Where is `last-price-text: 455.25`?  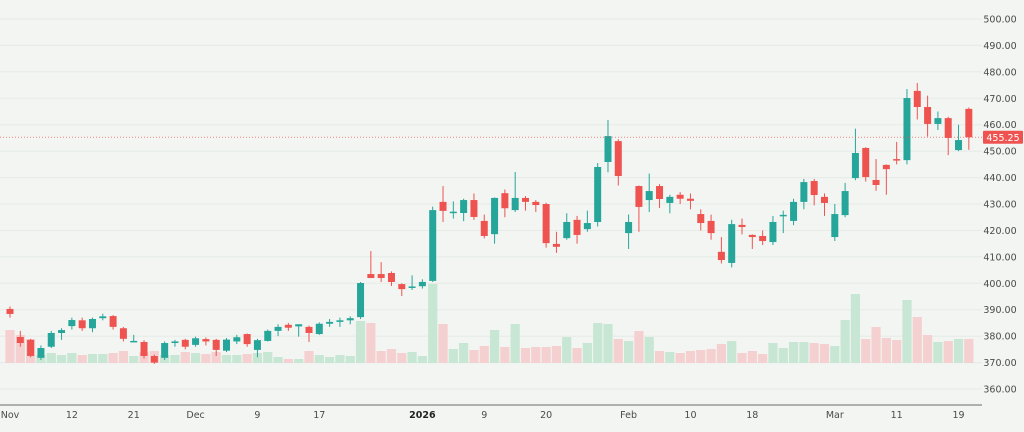
last-price-text: 455.25 is located at coordinates (1002, 138).